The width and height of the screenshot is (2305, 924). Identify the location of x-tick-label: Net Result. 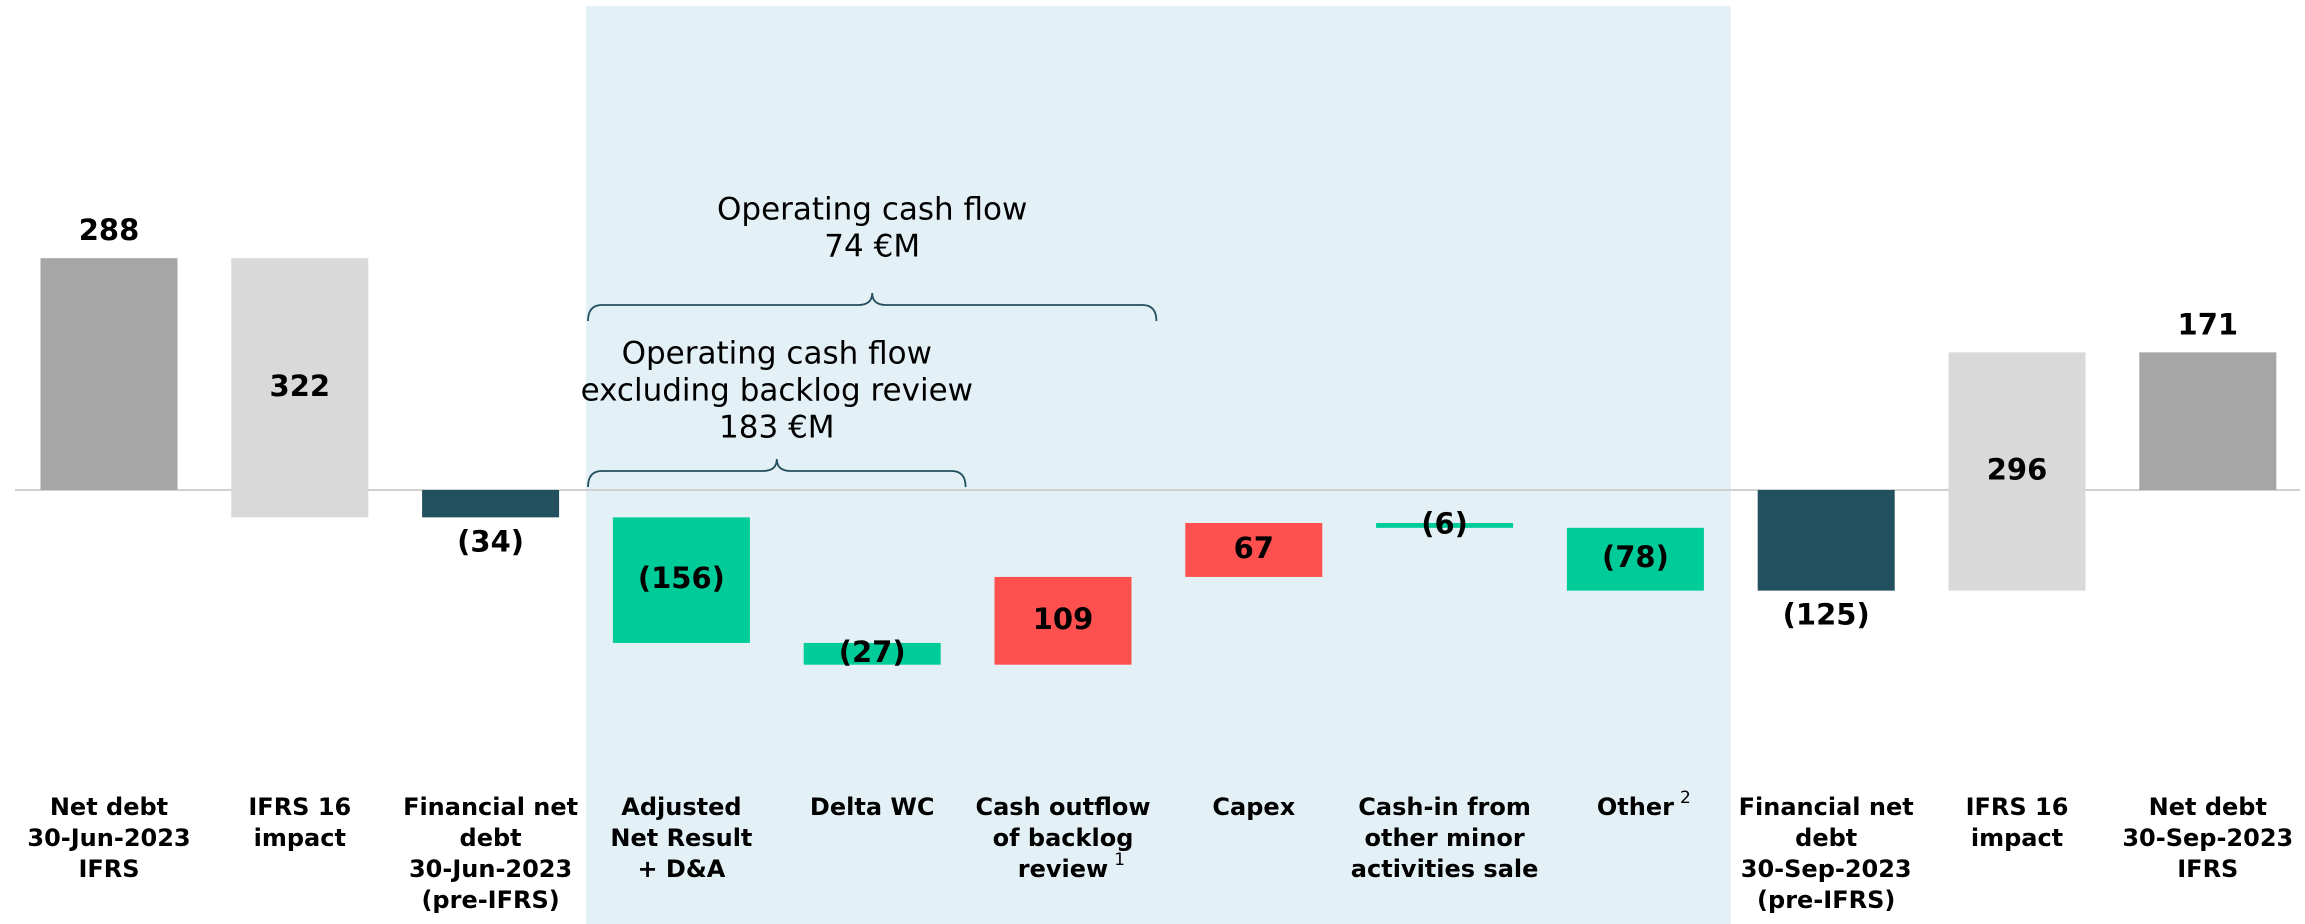
(681, 838).